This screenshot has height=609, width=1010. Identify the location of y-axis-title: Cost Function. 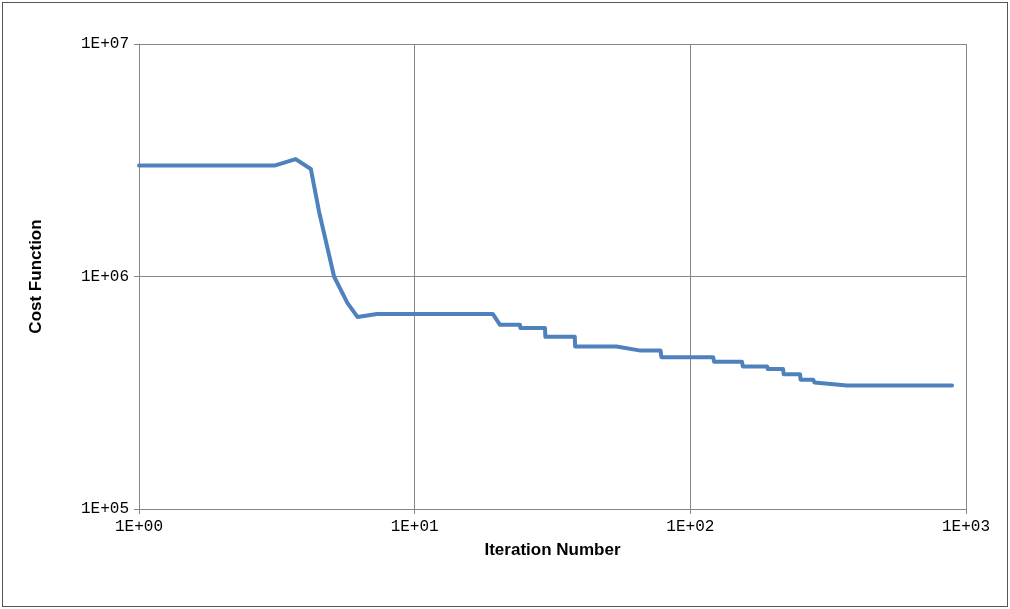
(35, 276).